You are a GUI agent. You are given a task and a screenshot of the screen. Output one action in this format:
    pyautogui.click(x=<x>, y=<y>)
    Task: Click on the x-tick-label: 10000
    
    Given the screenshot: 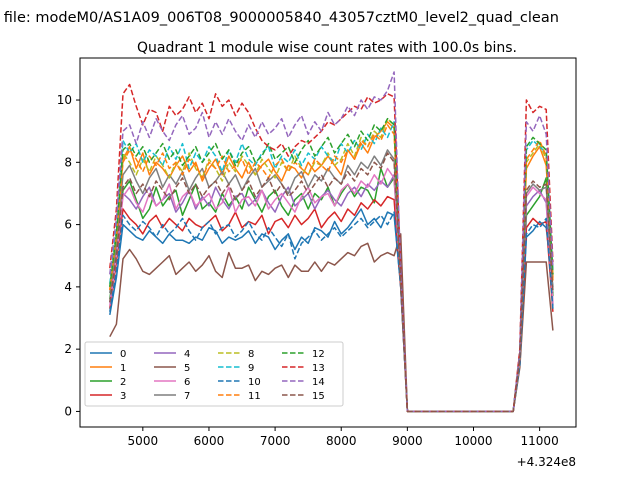 What is the action you would take?
    pyautogui.click(x=473, y=441)
    